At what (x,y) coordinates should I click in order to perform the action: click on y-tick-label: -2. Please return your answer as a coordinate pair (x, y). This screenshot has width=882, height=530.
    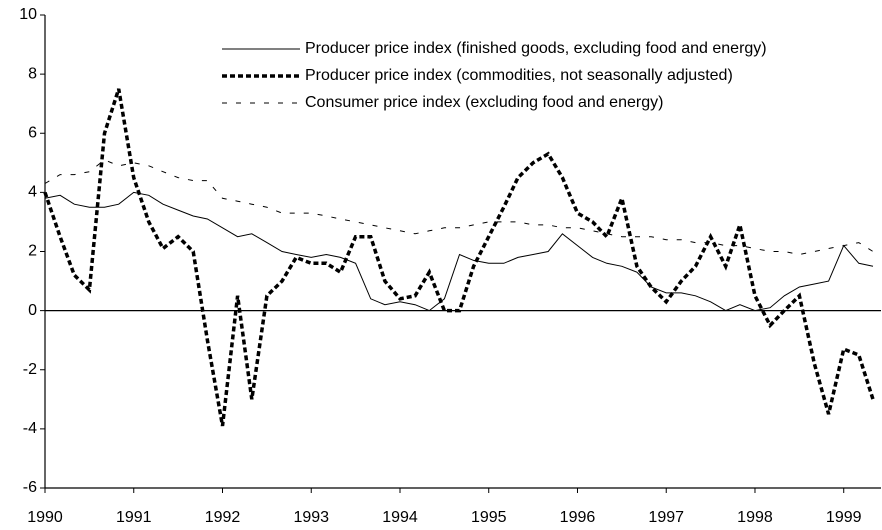
    Looking at the image, I should click on (30, 369).